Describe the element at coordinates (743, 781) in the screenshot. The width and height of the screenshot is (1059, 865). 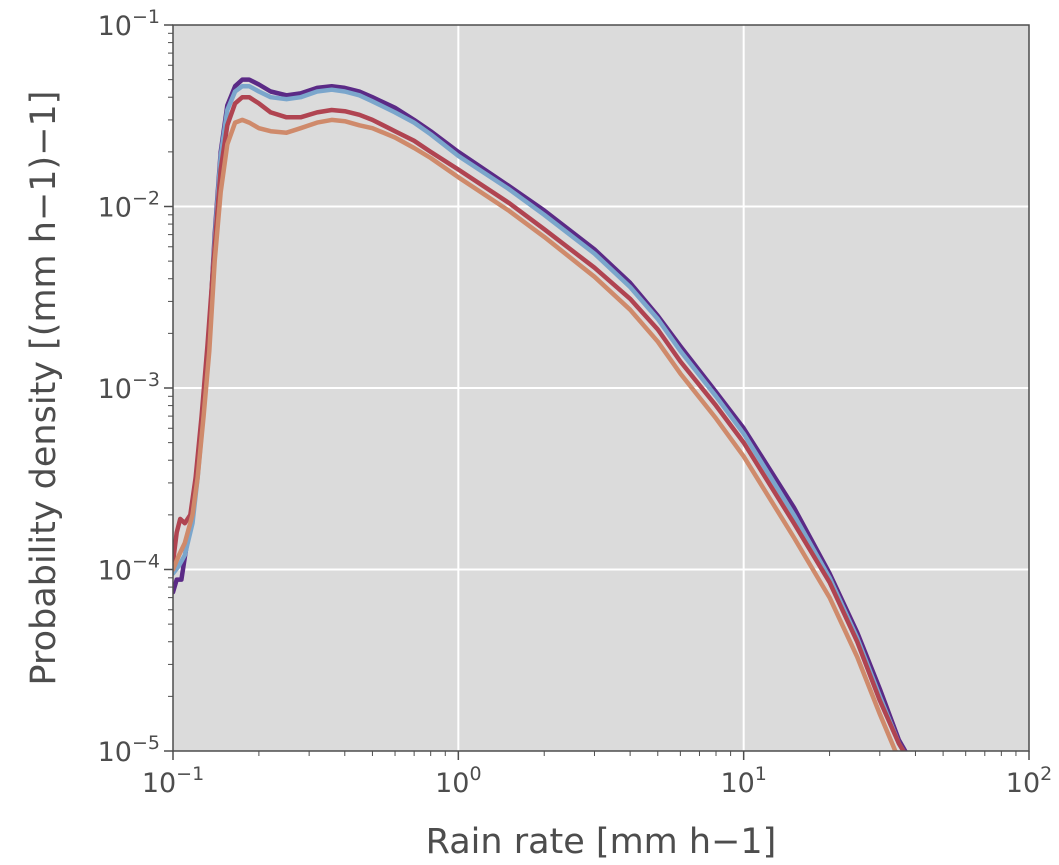
I see `x-tick-label: 10¹` at that location.